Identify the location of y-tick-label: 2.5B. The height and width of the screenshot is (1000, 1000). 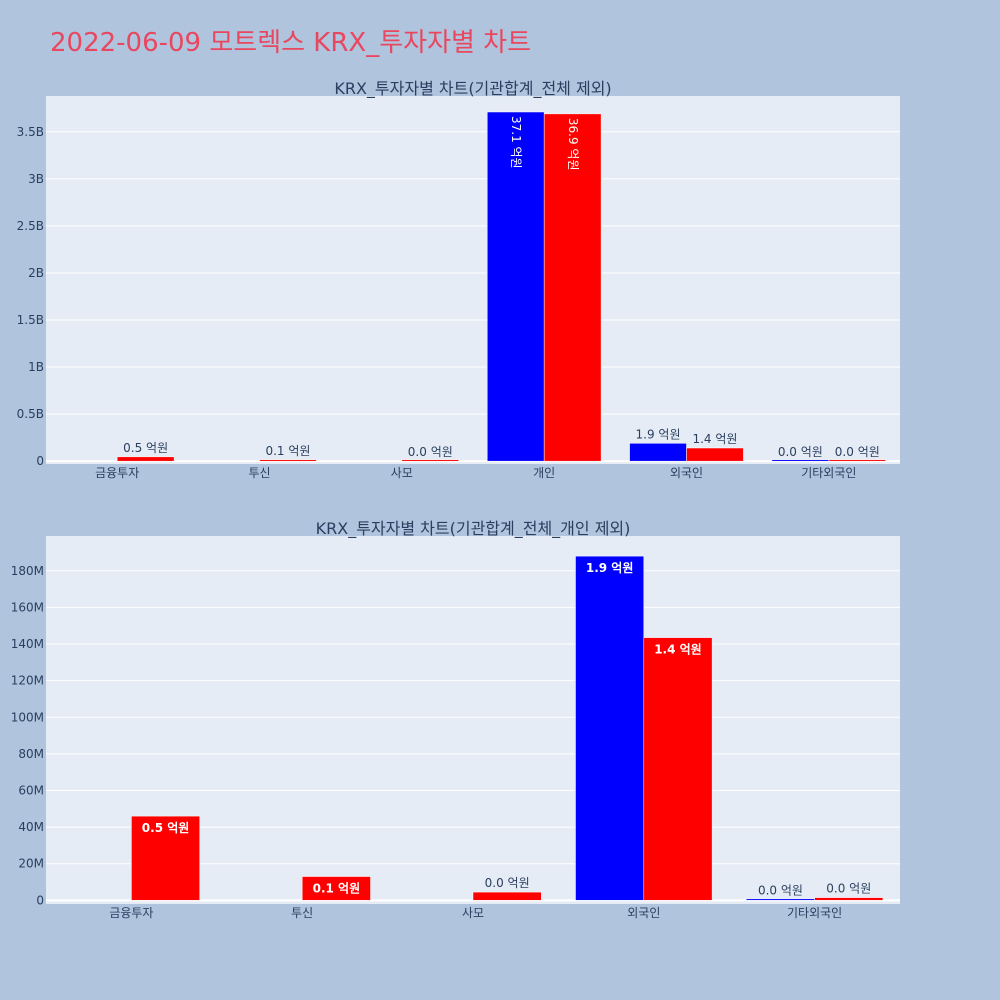
(30, 226).